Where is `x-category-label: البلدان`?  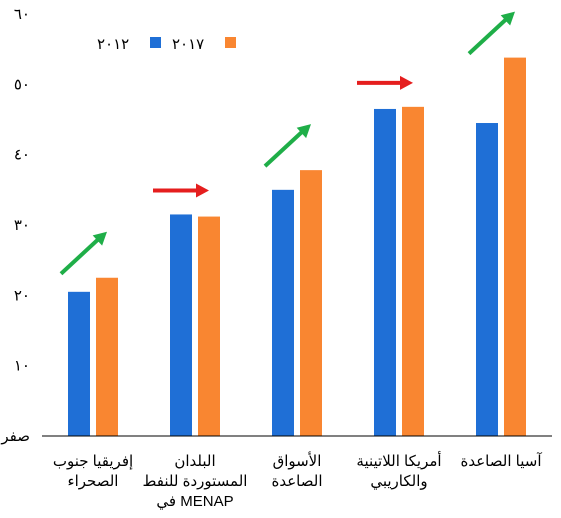 x-category-label: البلدان is located at coordinates (194, 461).